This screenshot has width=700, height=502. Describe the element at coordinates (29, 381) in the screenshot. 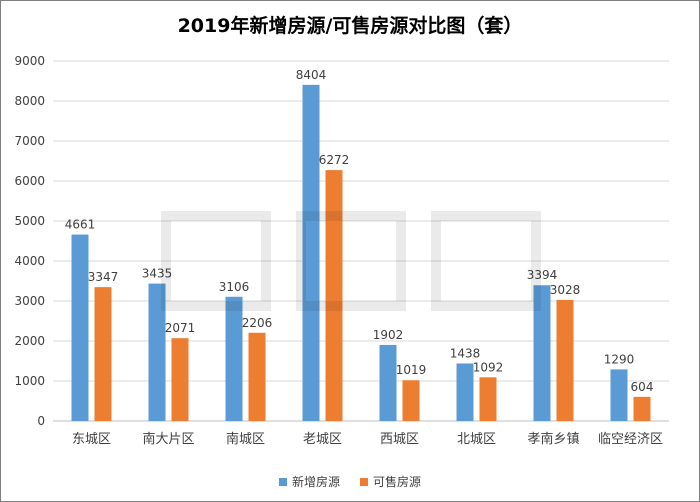

I see `y-tick-label: 1000` at that location.